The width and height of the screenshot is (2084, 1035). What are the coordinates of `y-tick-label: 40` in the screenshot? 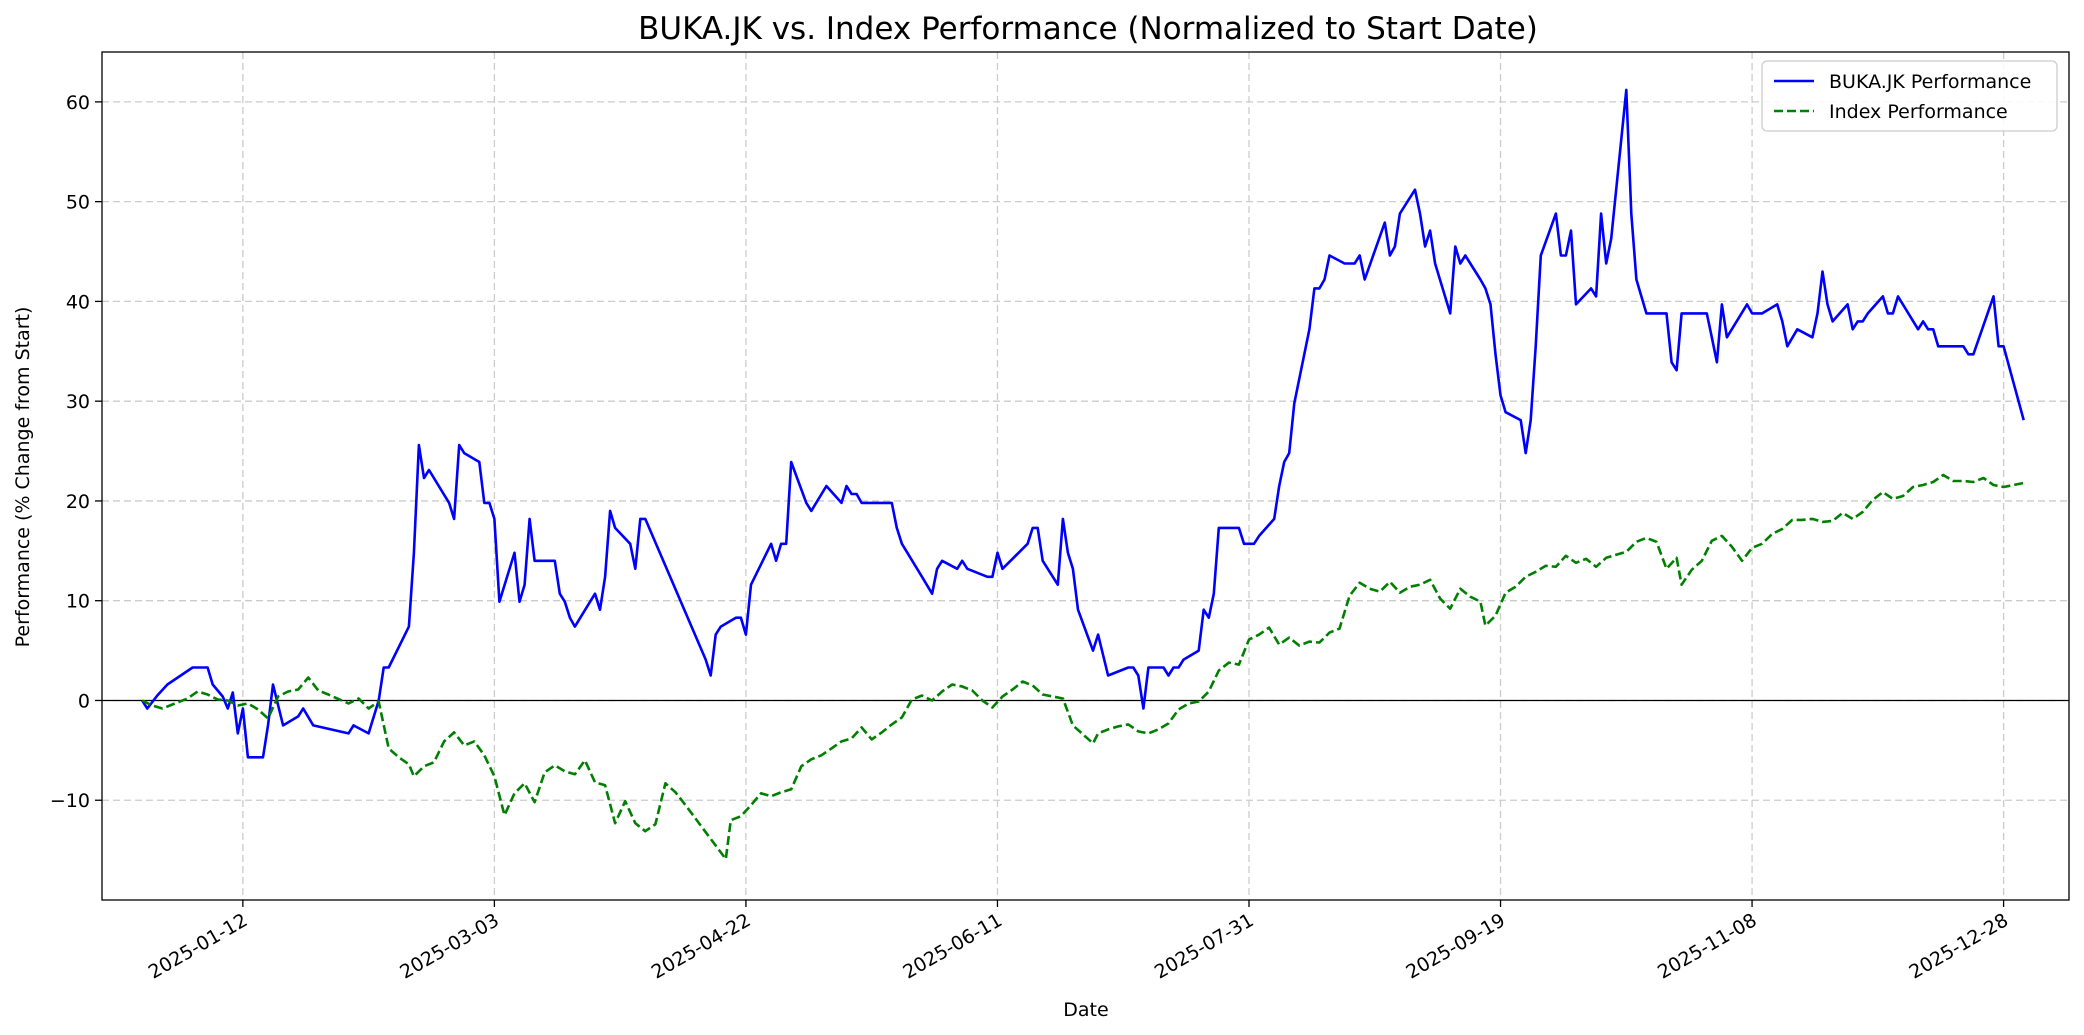 It's located at (78, 302).